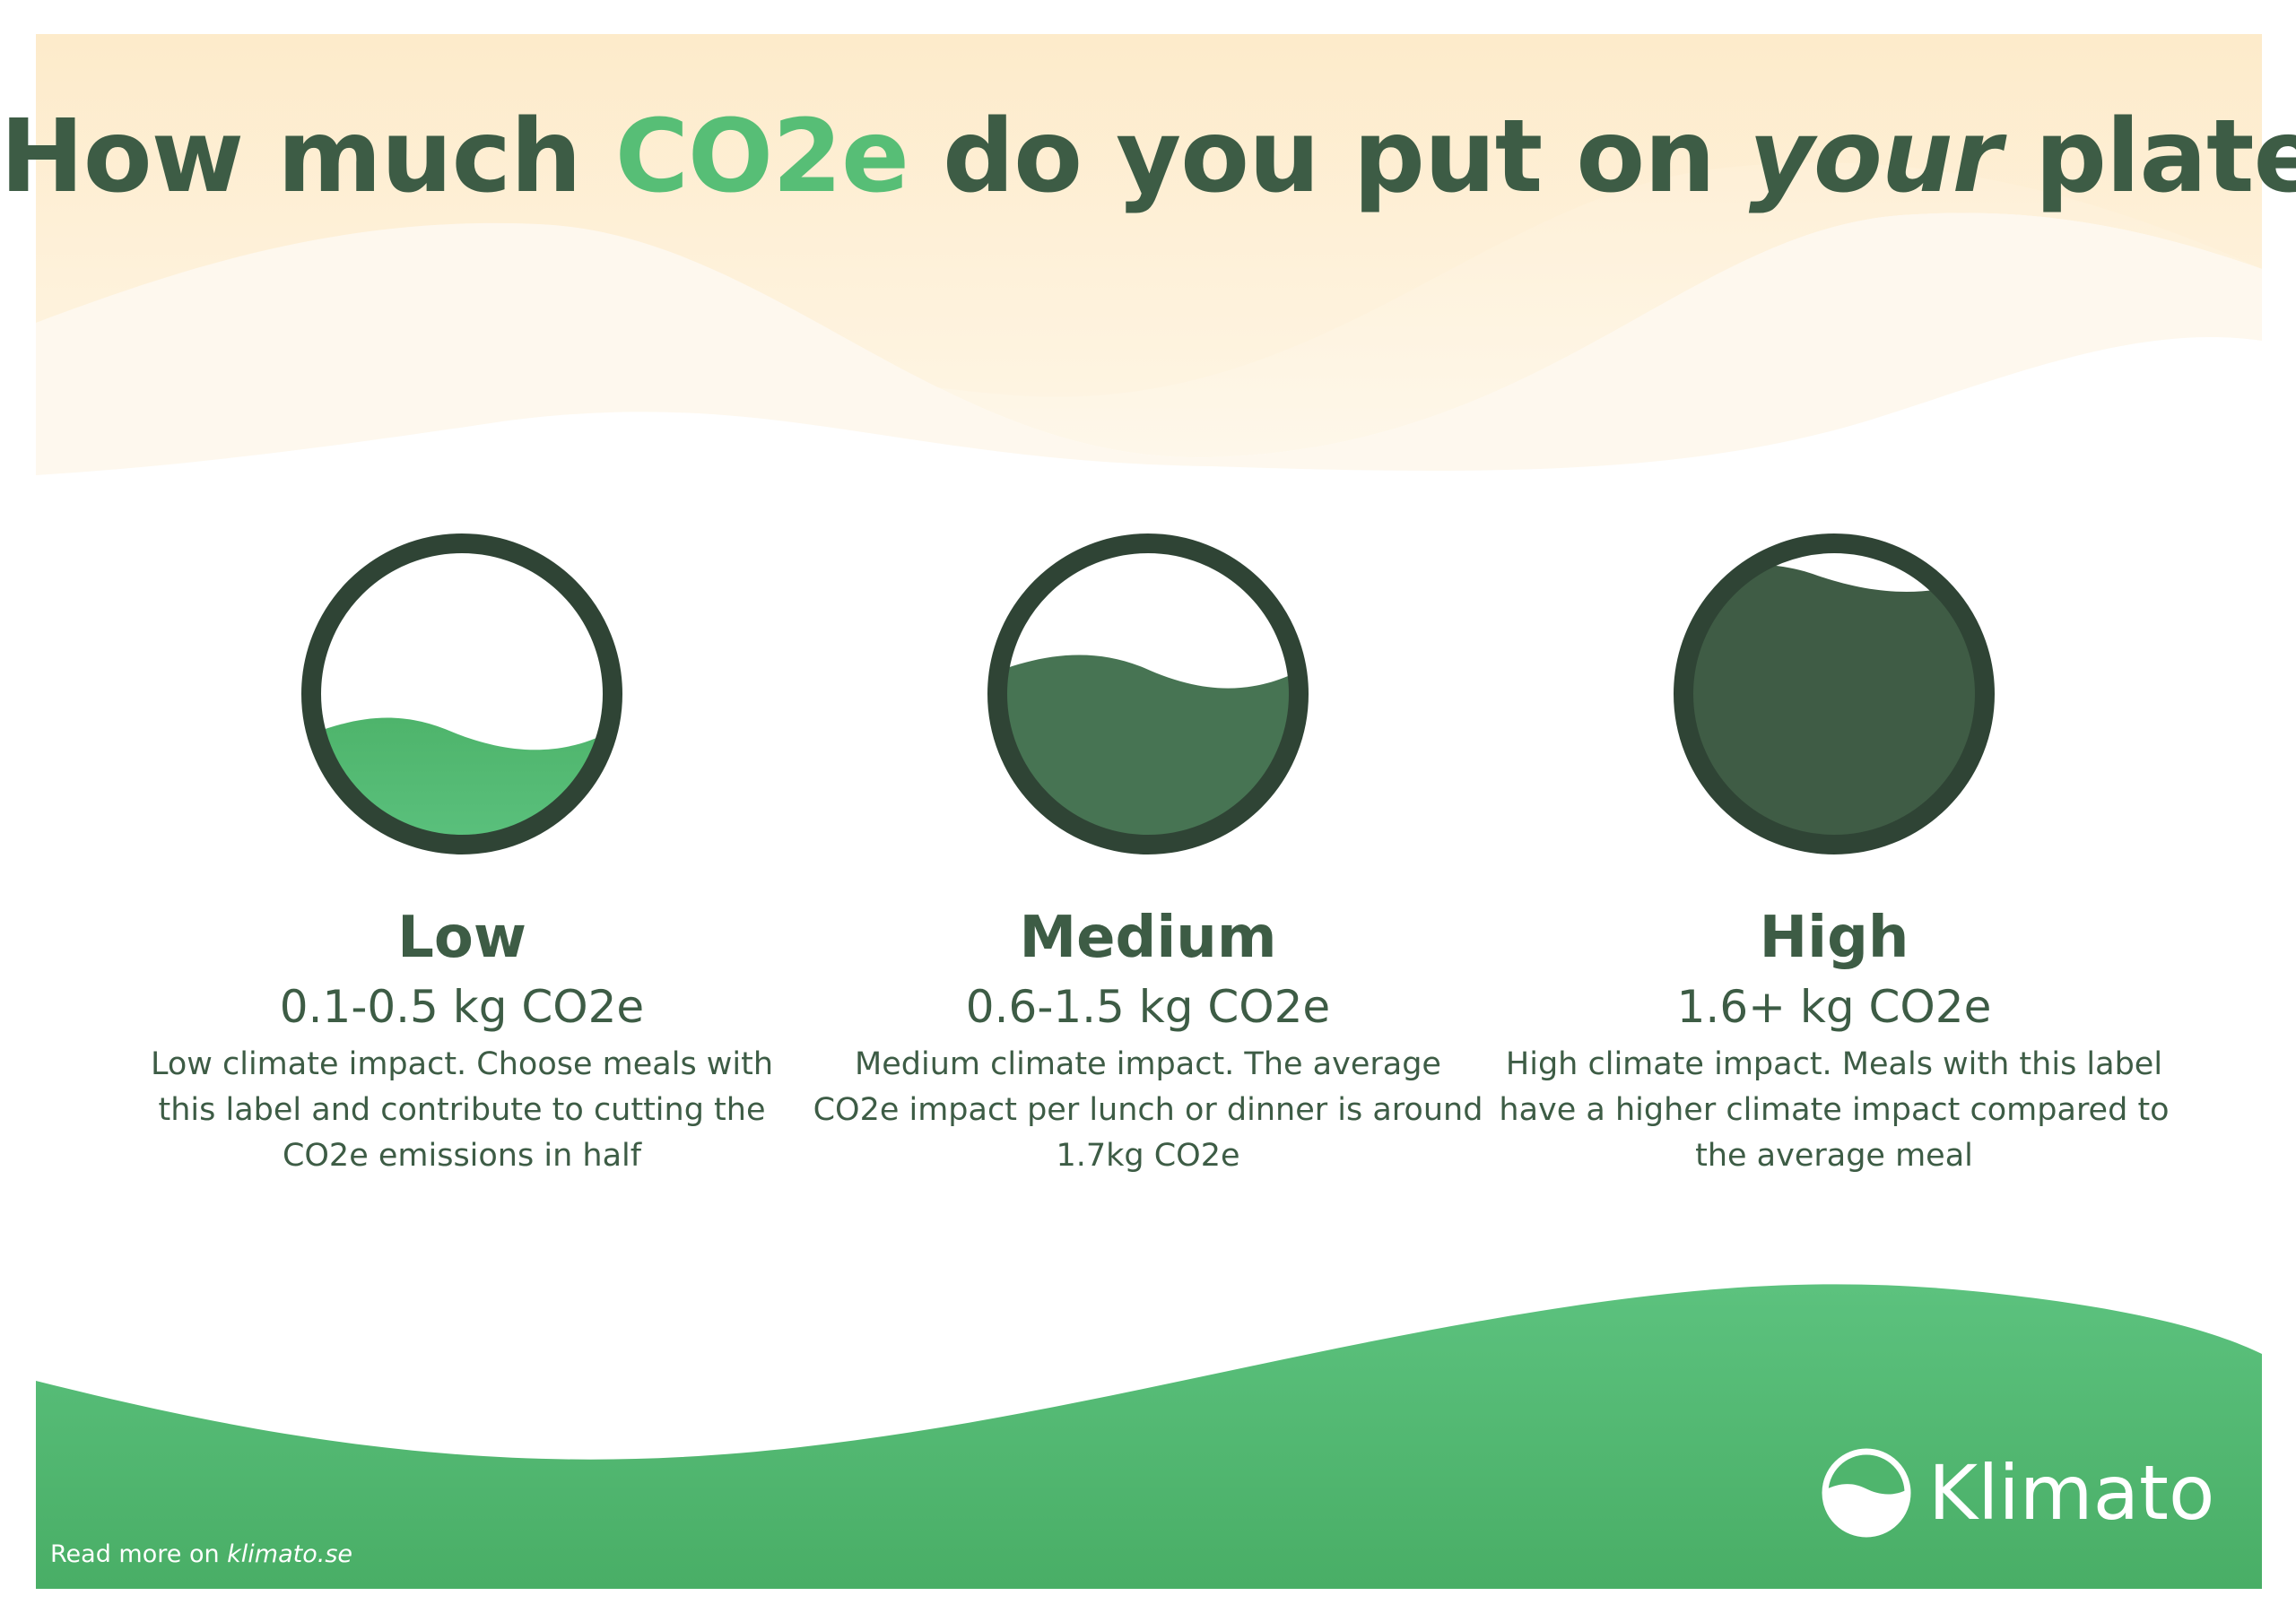  Describe the element at coordinates (1875, 157) in the screenshot. I see `title-emphasis: your` at that location.